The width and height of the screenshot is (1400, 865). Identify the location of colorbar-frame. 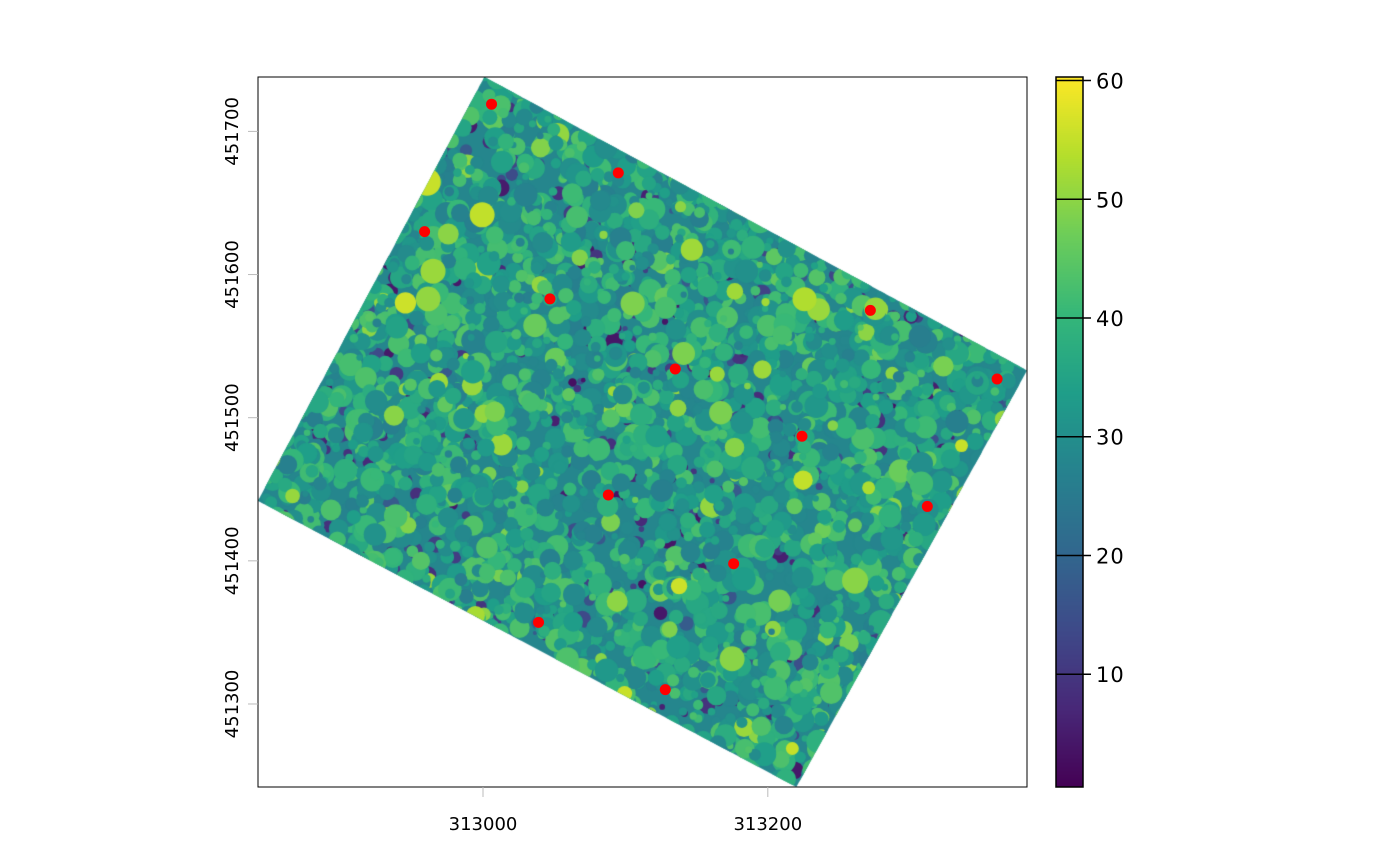
(1069, 432).